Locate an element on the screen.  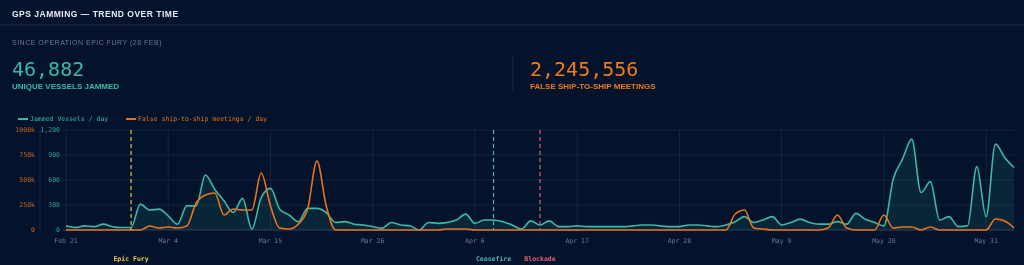
text: UNIQUE VESSELS JAMMED is located at coordinates (66, 86).